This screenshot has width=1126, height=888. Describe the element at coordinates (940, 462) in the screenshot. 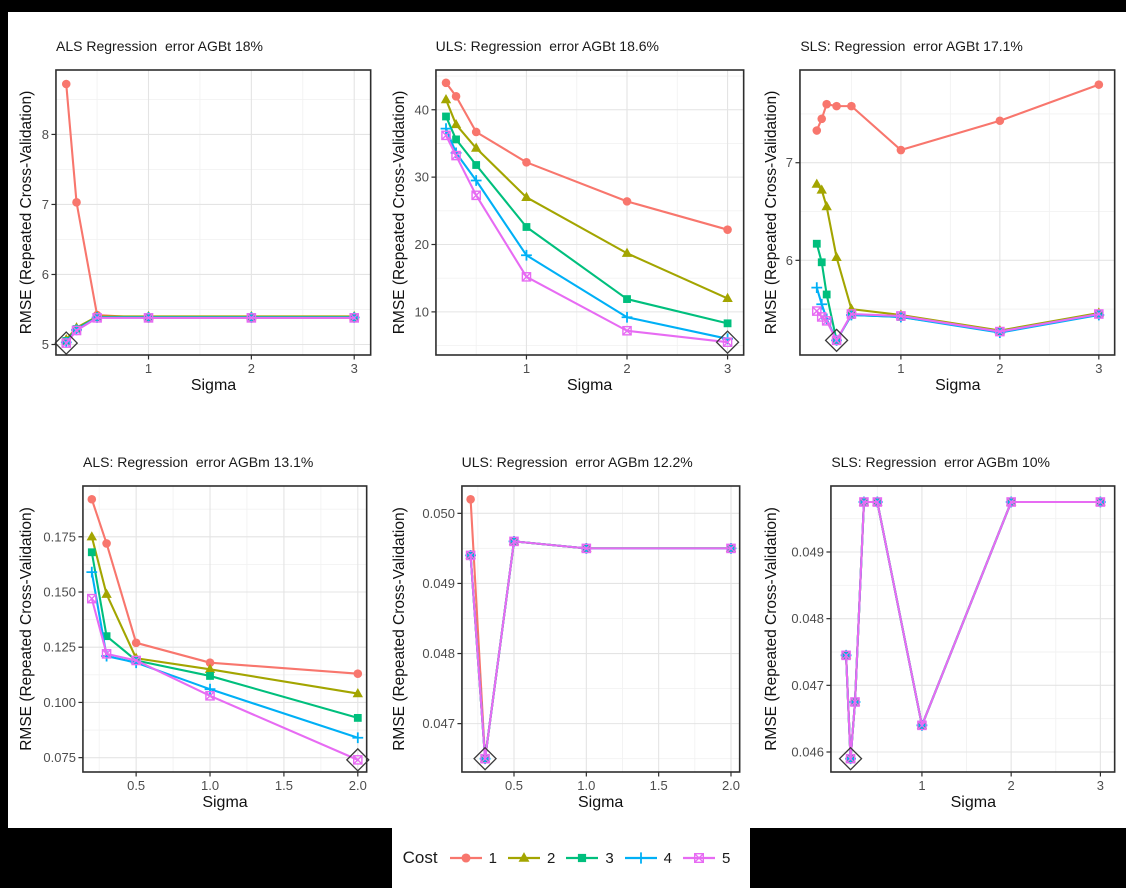

I see `panel-title: SLS: Regression error AGBm 10%` at that location.